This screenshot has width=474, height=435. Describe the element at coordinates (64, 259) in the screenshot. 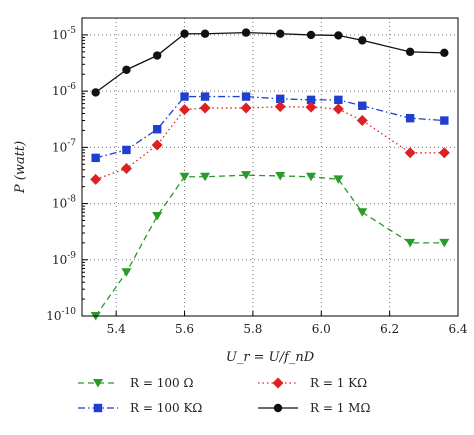

I see `y-tick-label: 10⁻⁹` at that location.